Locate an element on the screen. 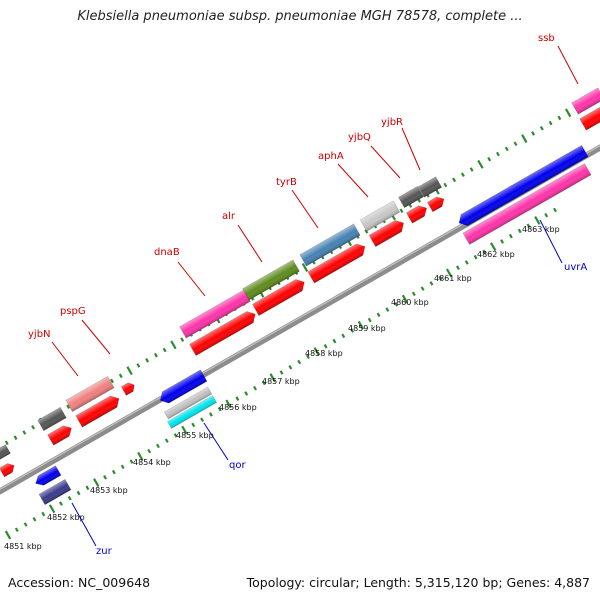  cds-yjbQ is located at coordinates (417, 213).